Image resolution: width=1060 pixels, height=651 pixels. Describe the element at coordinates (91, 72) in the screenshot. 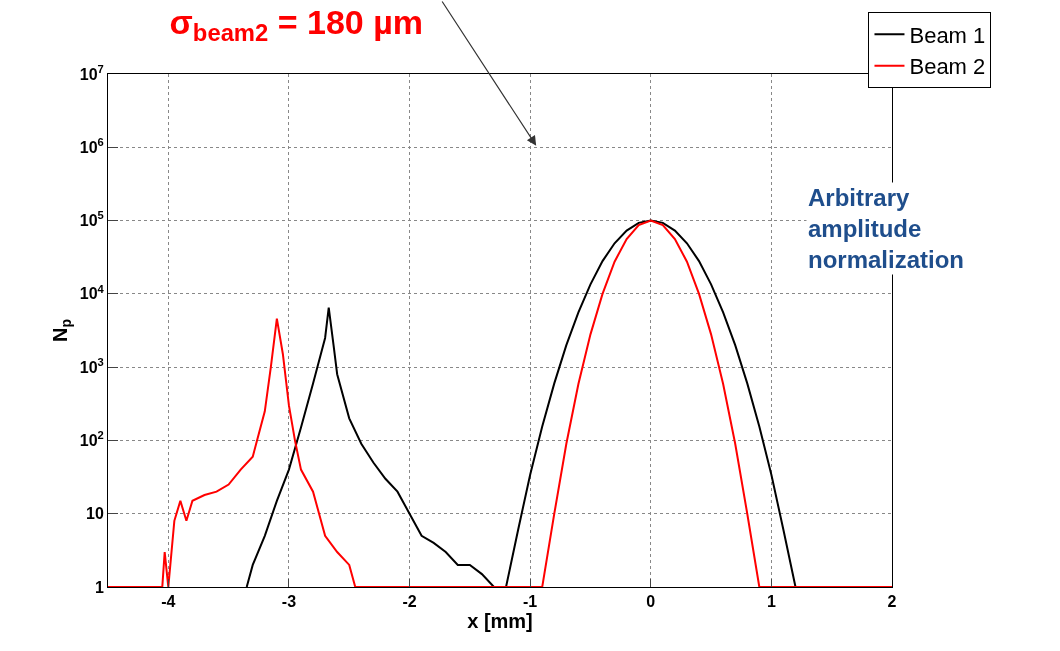

I see `y-tick-label: 10$^{7}$` at that location.